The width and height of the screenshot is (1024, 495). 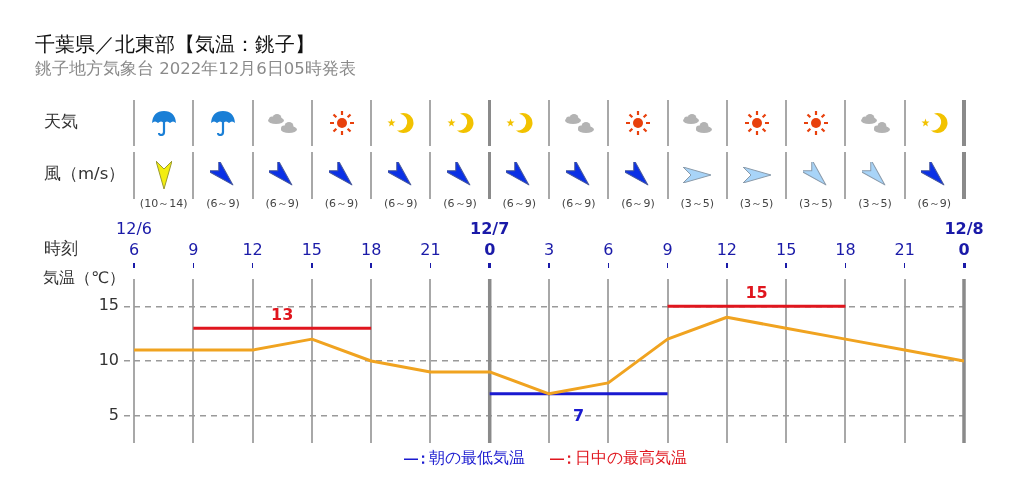 What do you see at coordinates (108, 360) in the screenshot?
I see `y-tick-label: 10` at bounding box center [108, 360].